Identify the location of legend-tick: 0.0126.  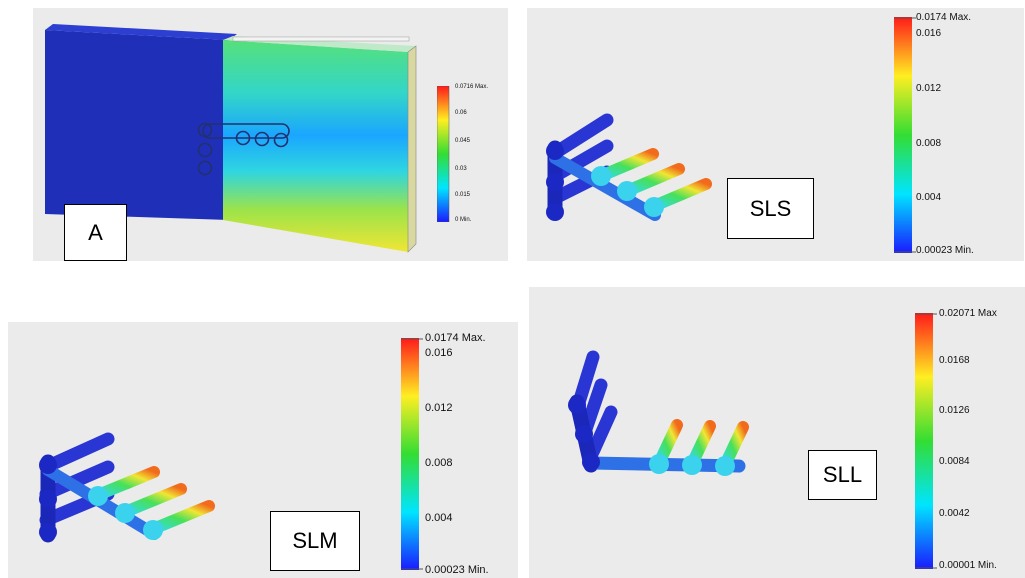
(954, 410).